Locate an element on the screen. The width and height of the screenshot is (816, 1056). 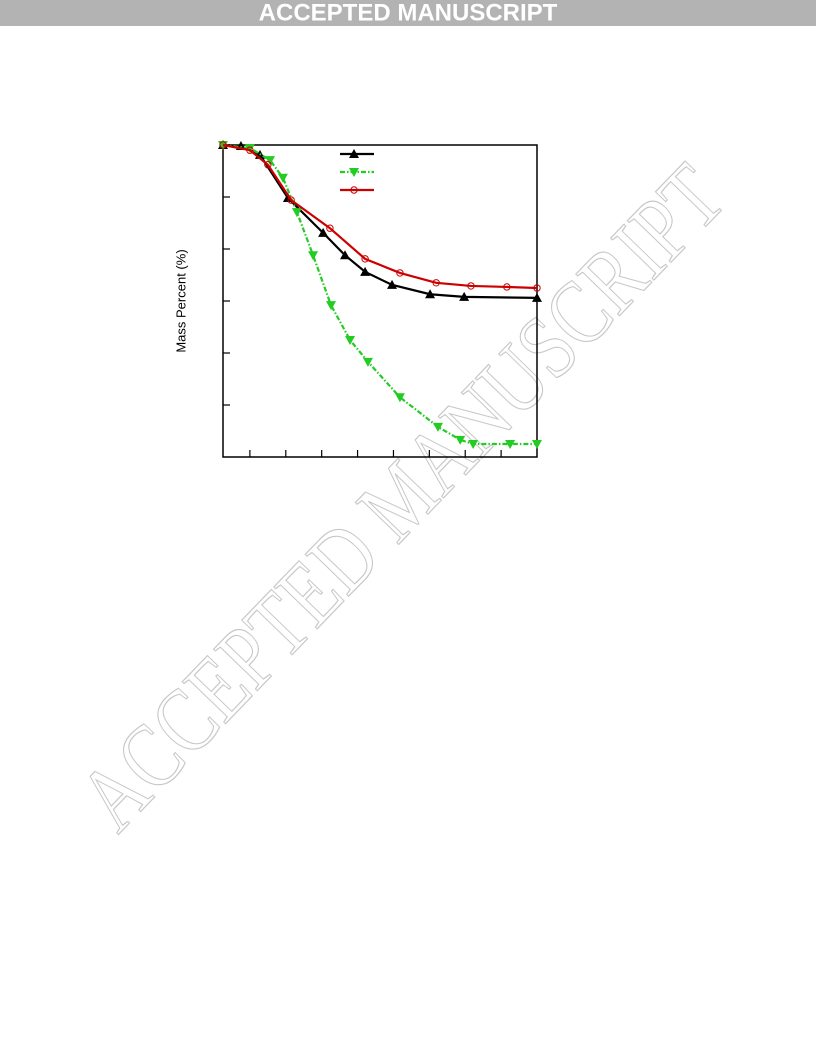
banner-text: ACCEPTED MANUSCRIPT is located at coordinates (408, 13).